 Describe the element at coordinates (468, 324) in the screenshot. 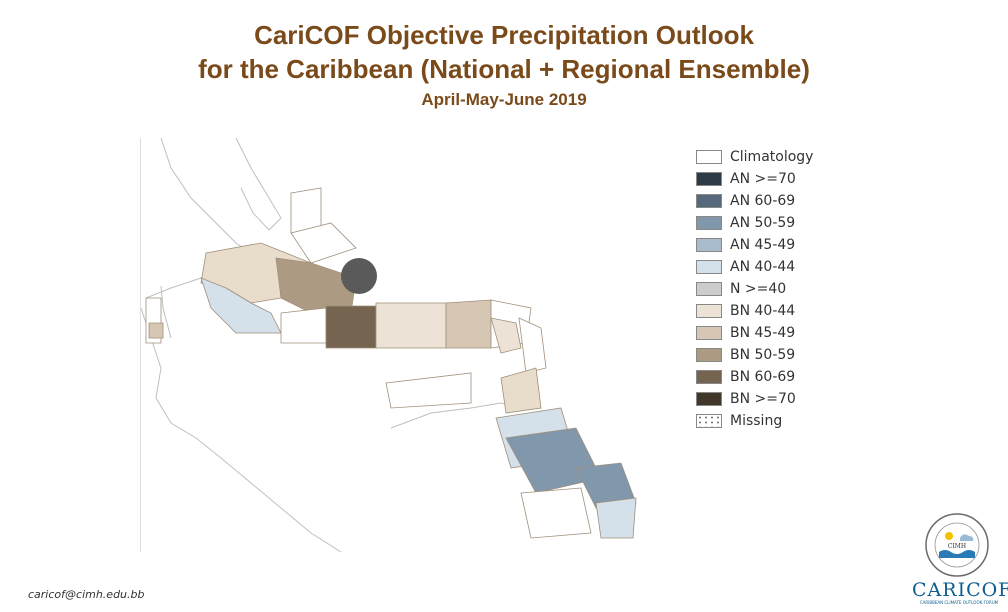

I see `region-puerto-rico` at that location.